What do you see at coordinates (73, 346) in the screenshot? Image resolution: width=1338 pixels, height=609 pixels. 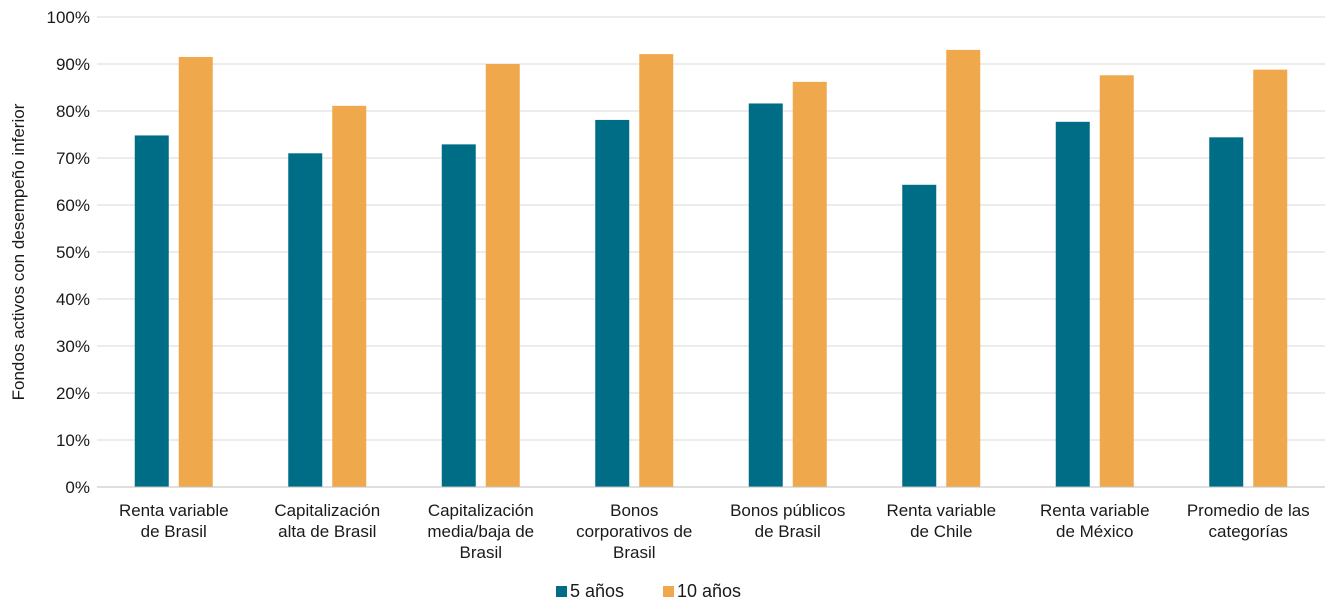 I see `y-tick-label: 30%` at bounding box center [73, 346].